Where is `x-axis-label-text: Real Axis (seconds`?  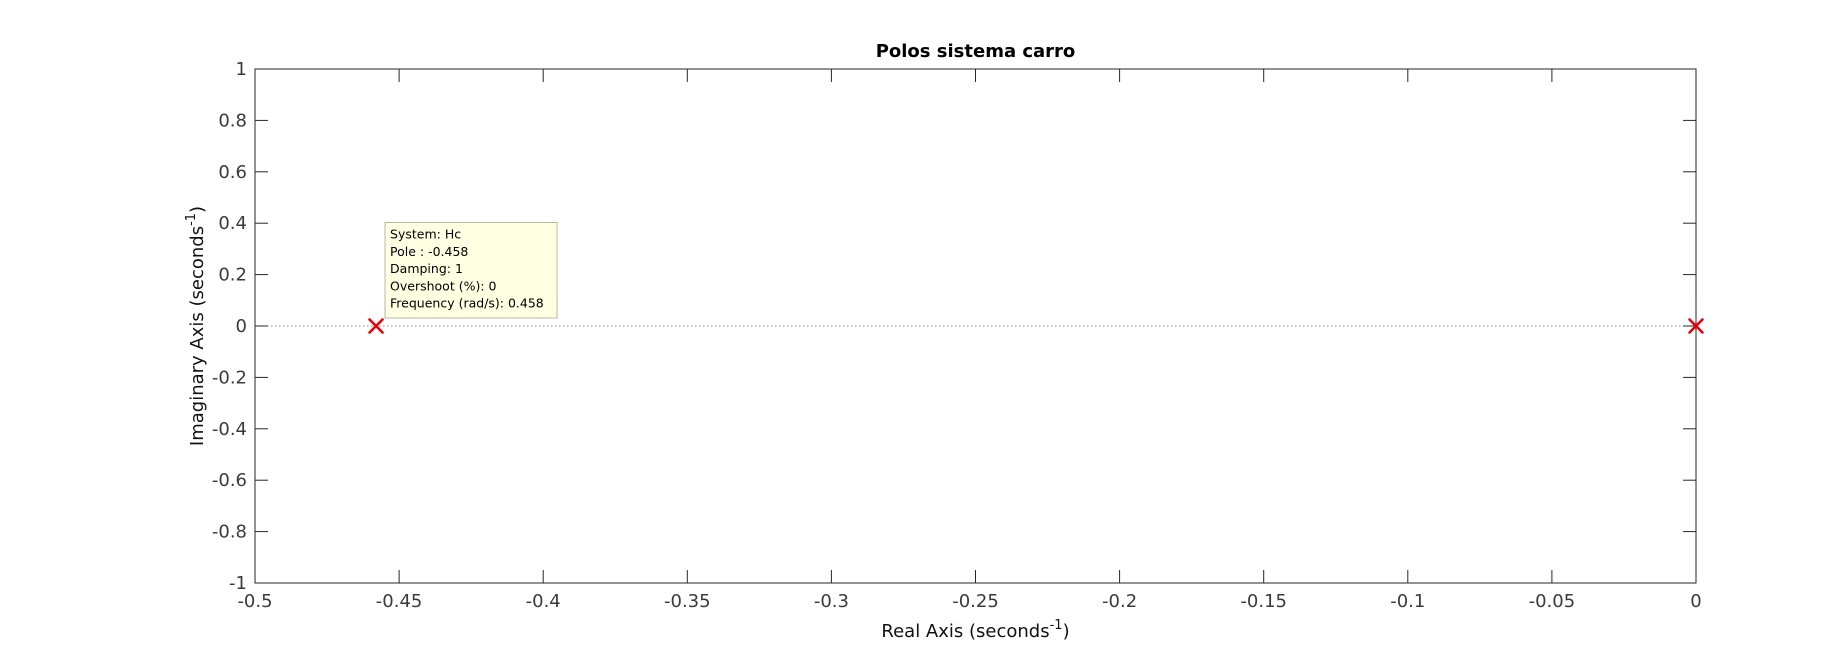 x-axis-label-text: Real Axis (seconds is located at coordinates (965, 631).